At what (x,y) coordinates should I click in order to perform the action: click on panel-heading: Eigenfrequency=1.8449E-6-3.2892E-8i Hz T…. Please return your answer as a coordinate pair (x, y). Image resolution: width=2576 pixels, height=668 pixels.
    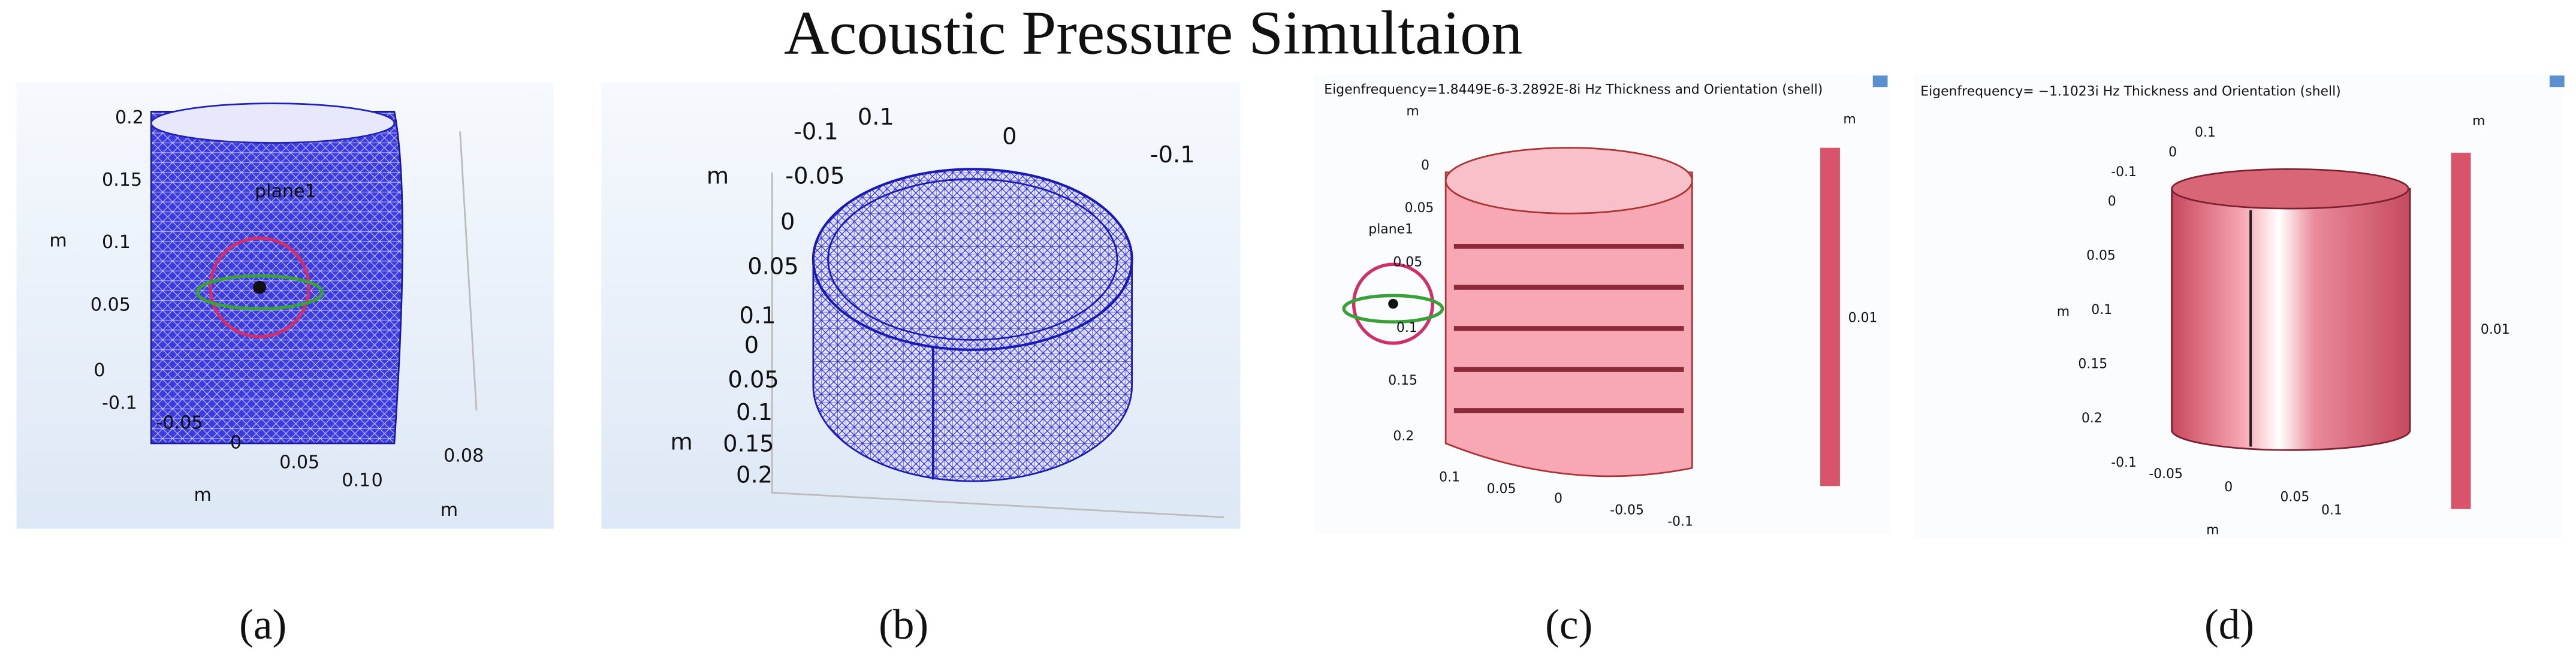
    Looking at the image, I should click on (1574, 90).